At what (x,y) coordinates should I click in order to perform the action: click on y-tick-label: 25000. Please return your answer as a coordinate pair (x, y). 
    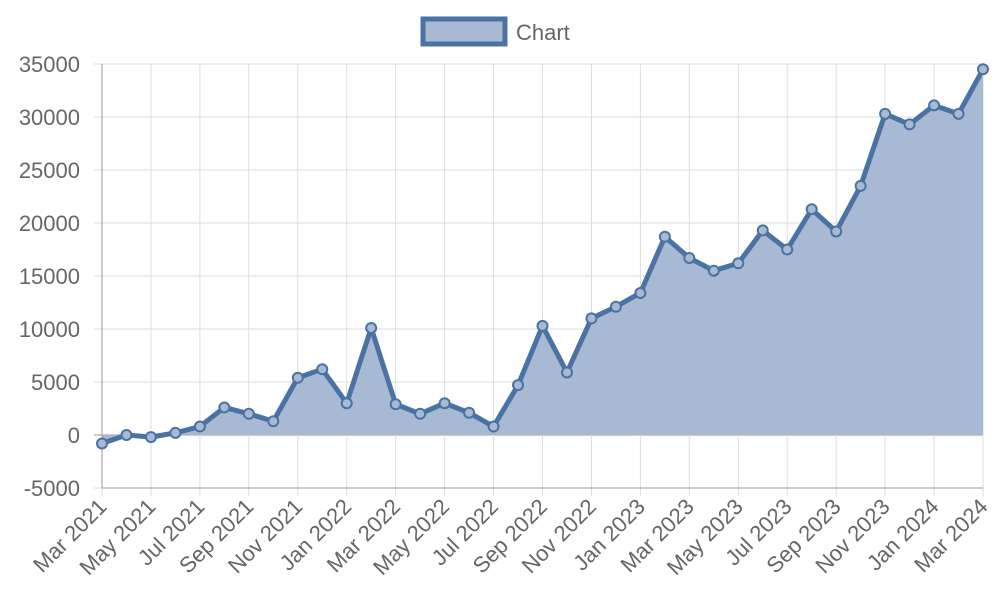
    Looking at the image, I should click on (49, 170).